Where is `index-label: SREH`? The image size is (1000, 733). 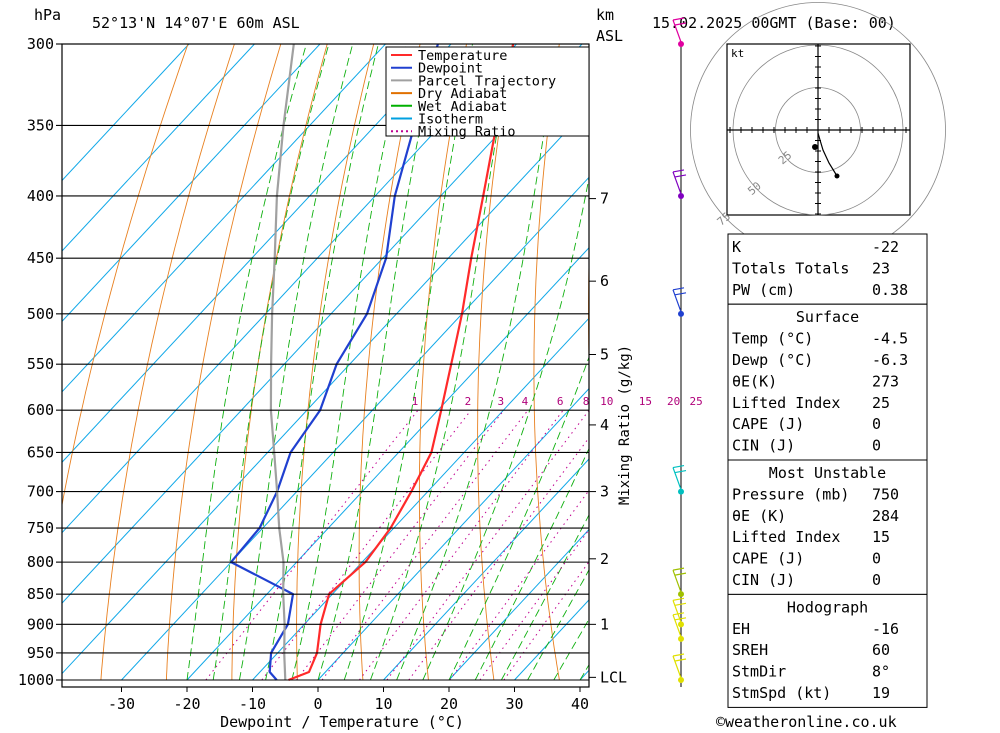
index-label: SREH is located at coordinates (750, 650).